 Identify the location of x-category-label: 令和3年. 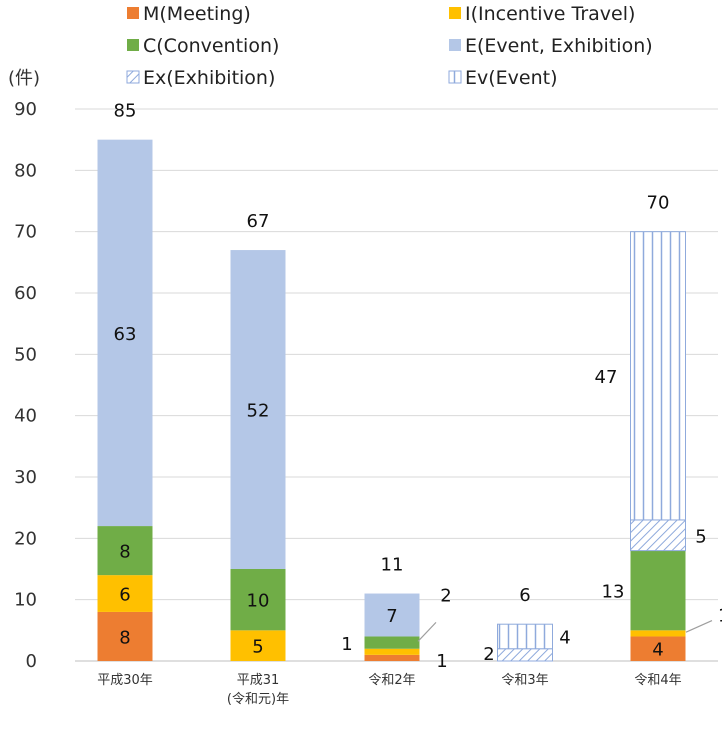
(524, 680).